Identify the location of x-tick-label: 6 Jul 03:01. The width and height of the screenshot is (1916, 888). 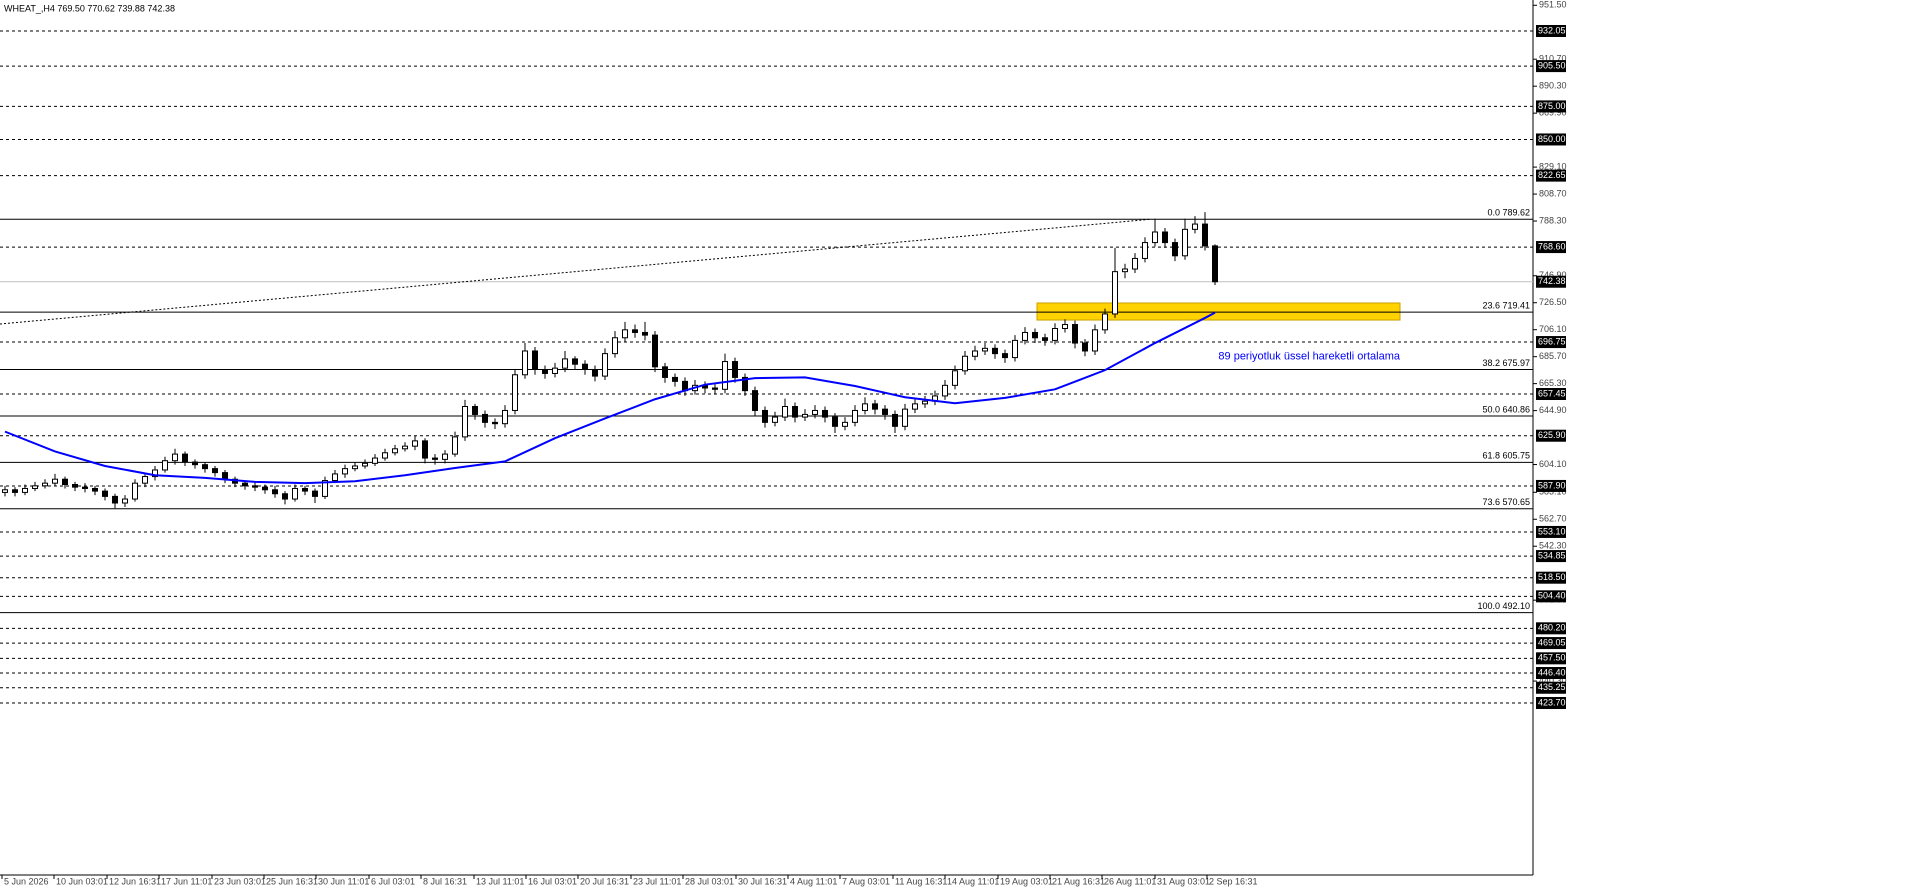
(393, 881).